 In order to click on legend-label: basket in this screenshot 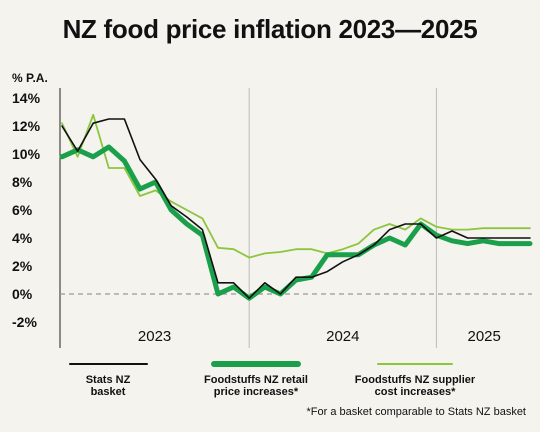, I will do `click(108, 392)`.